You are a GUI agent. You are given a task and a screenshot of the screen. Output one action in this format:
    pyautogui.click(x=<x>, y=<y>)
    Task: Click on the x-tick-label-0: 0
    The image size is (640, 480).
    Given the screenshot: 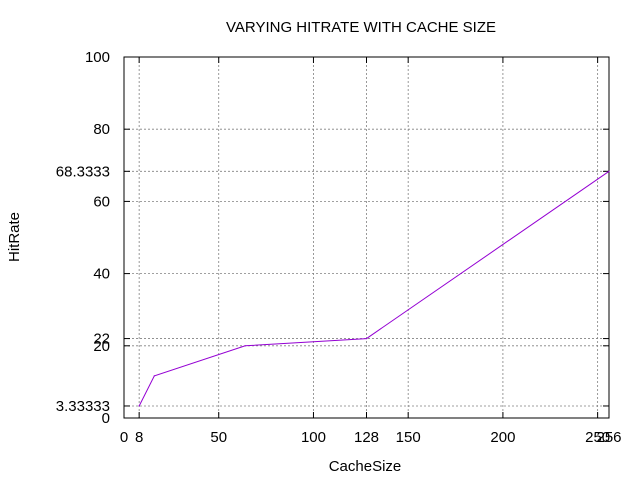 What is the action you would take?
    pyautogui.click(x=124, y=437)
    